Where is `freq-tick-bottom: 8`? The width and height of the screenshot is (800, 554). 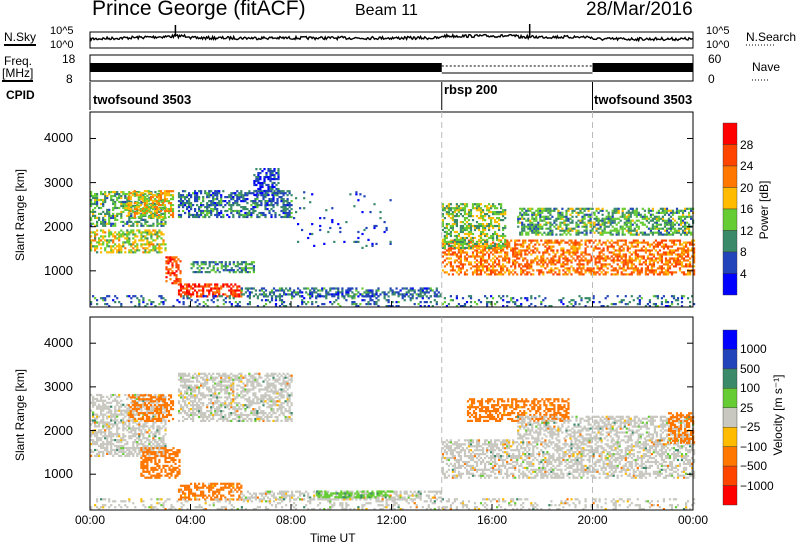 freq-tick-bottom: 8 is located at coordinates (69, 79).